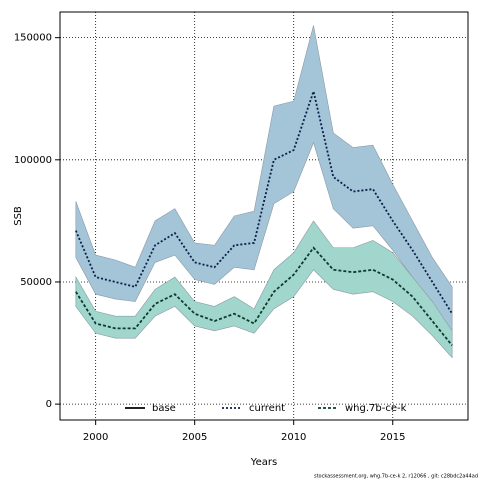  What do you see at coordinates (33, 38) in the screenshot?
I see `y-tick-label: 150000` at bounding box center [33, 38].